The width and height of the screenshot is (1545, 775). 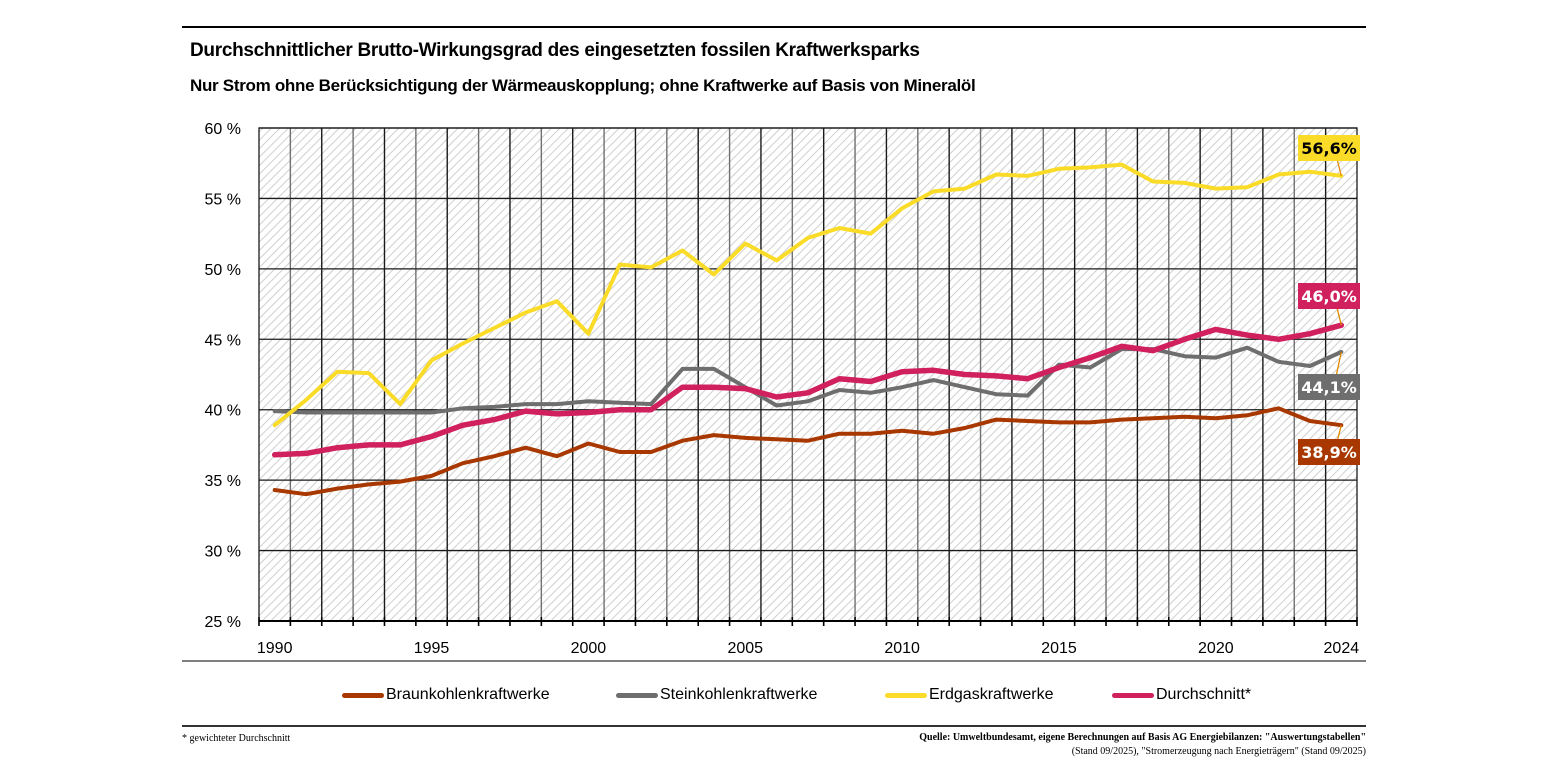 What do you see at coordinates (745, 648) in the screenshot?
I see `x-tick-label: 2005` at bounding box center [745, 648].